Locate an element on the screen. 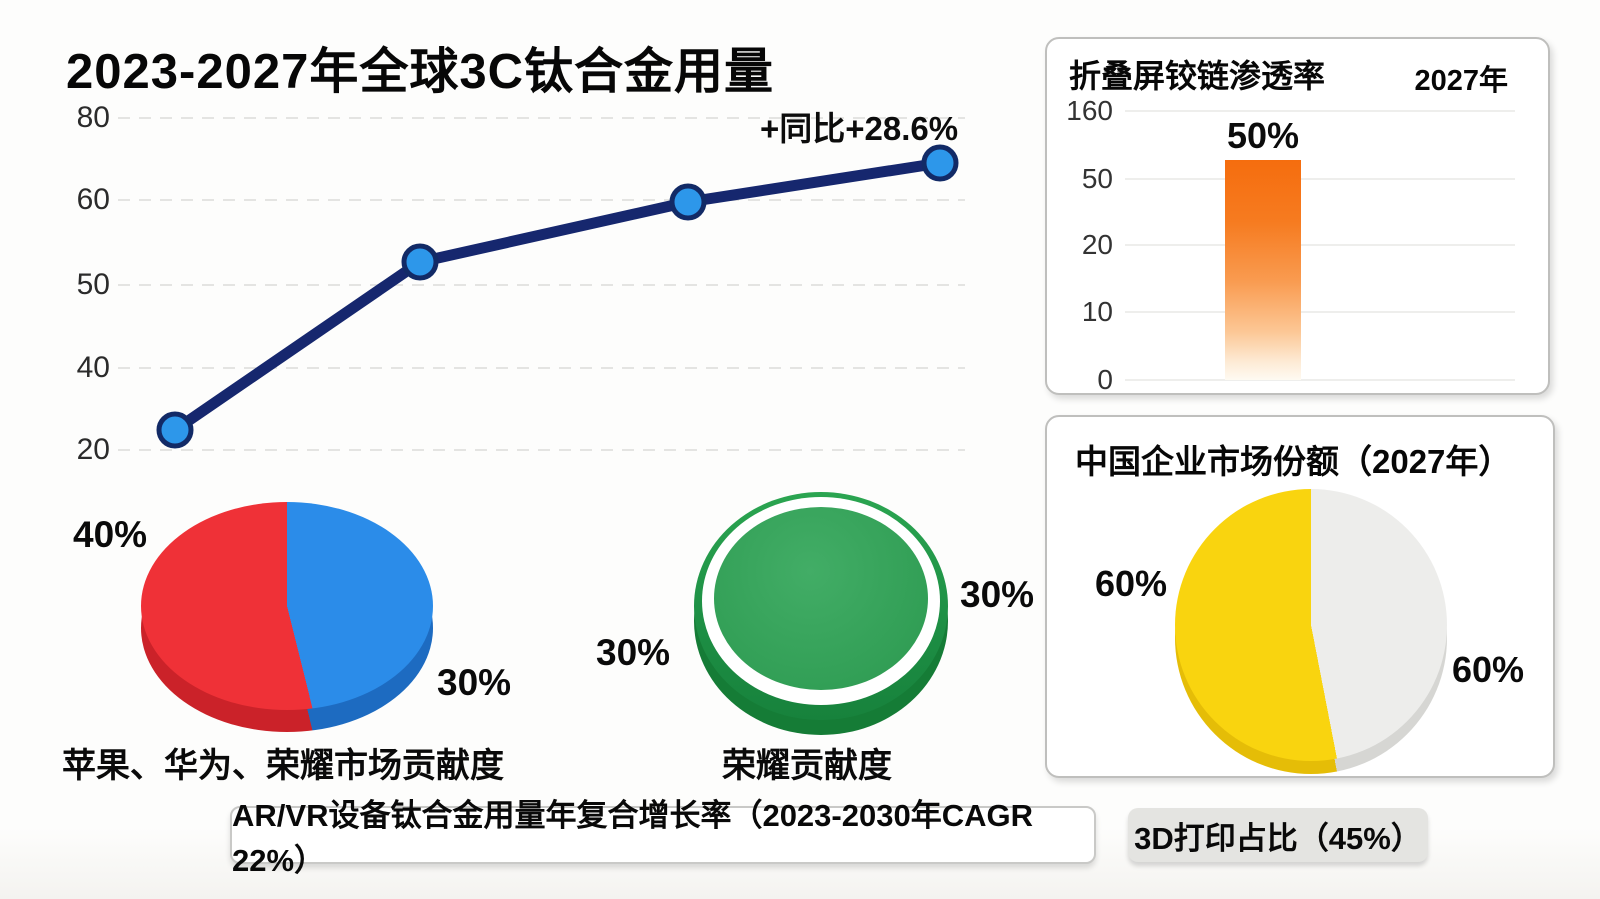 The width and height of the screenshot is (1600, 899). china-share-panel: 中国企业市场份额（2027年） 60% 60% is located at coordinates (1300, 596).